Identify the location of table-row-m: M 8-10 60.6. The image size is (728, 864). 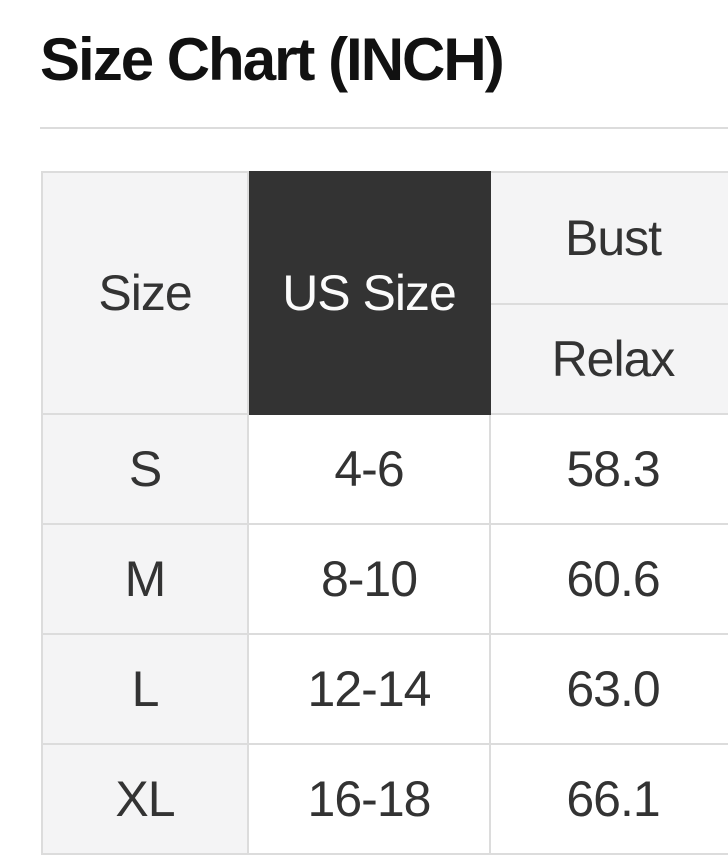
(384, 579).